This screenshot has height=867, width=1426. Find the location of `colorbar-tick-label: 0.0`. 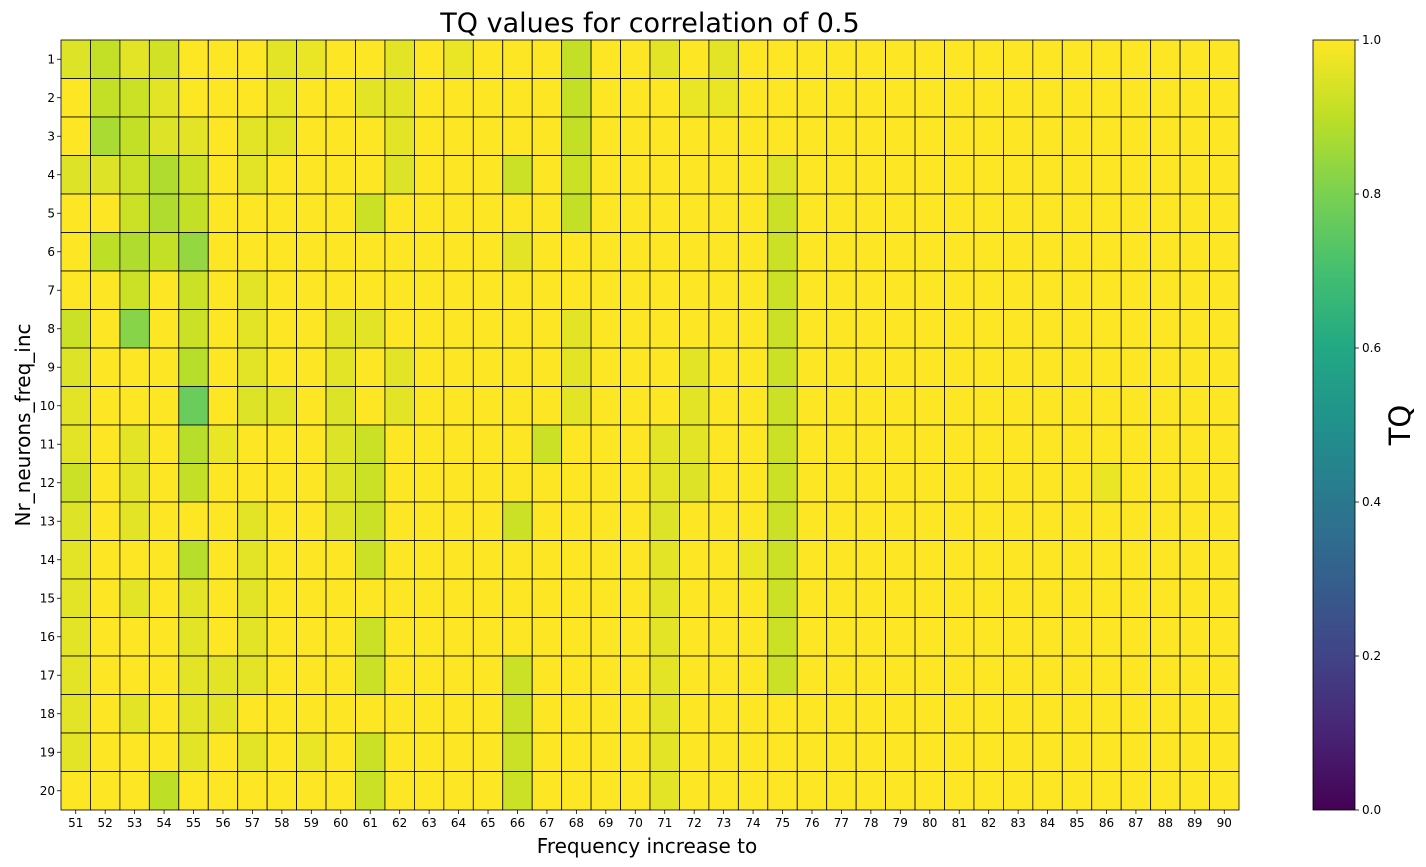

colorbar-tick-label: 0.0 is located at coordinates (1371, 810).